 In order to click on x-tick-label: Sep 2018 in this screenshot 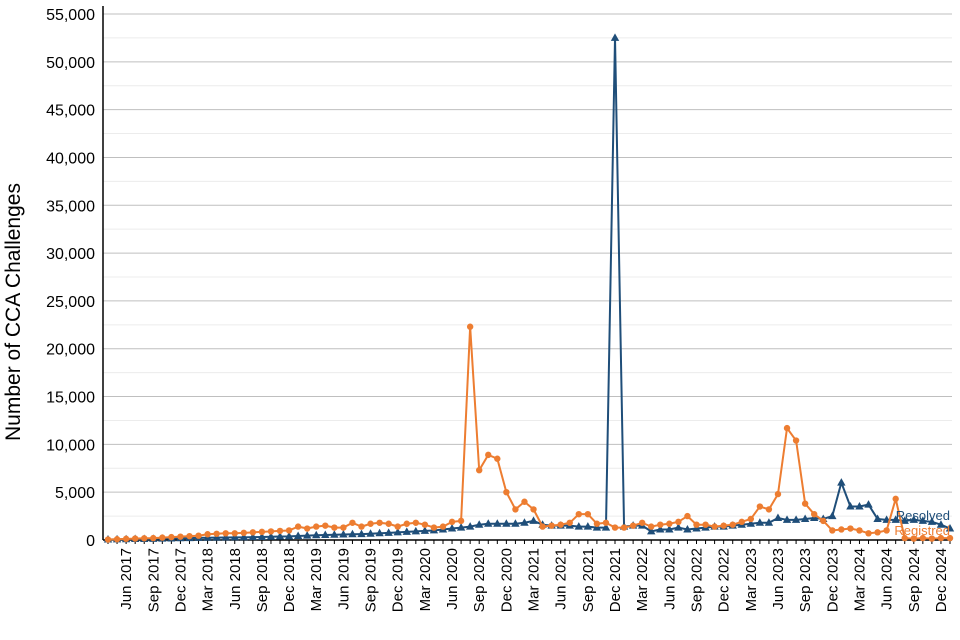, I will do `click(262, 580)`.